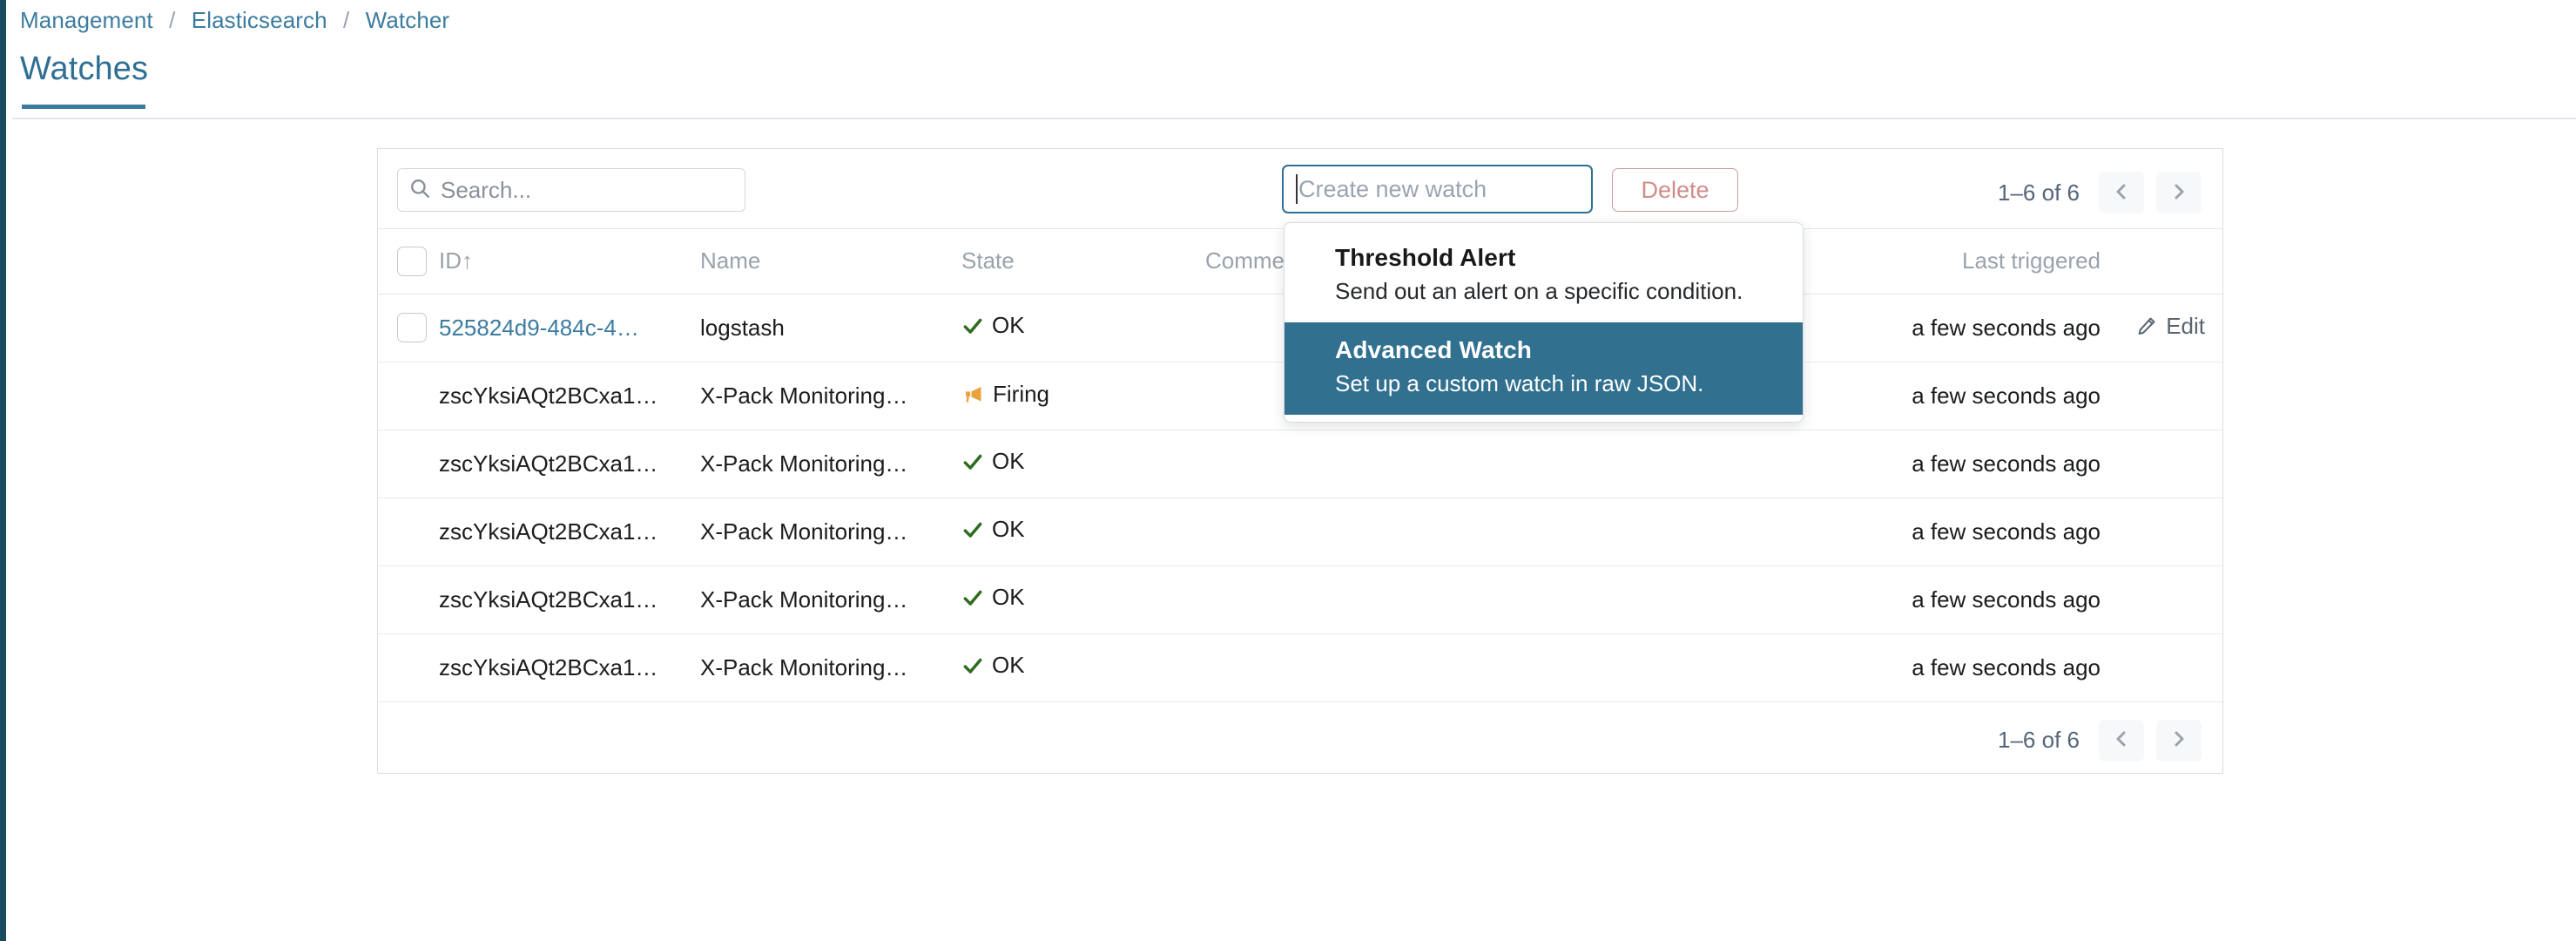 The height and width of the screenshot is (941, 2576). I want to click on cell-actions: Edit, so click(2172, 328).